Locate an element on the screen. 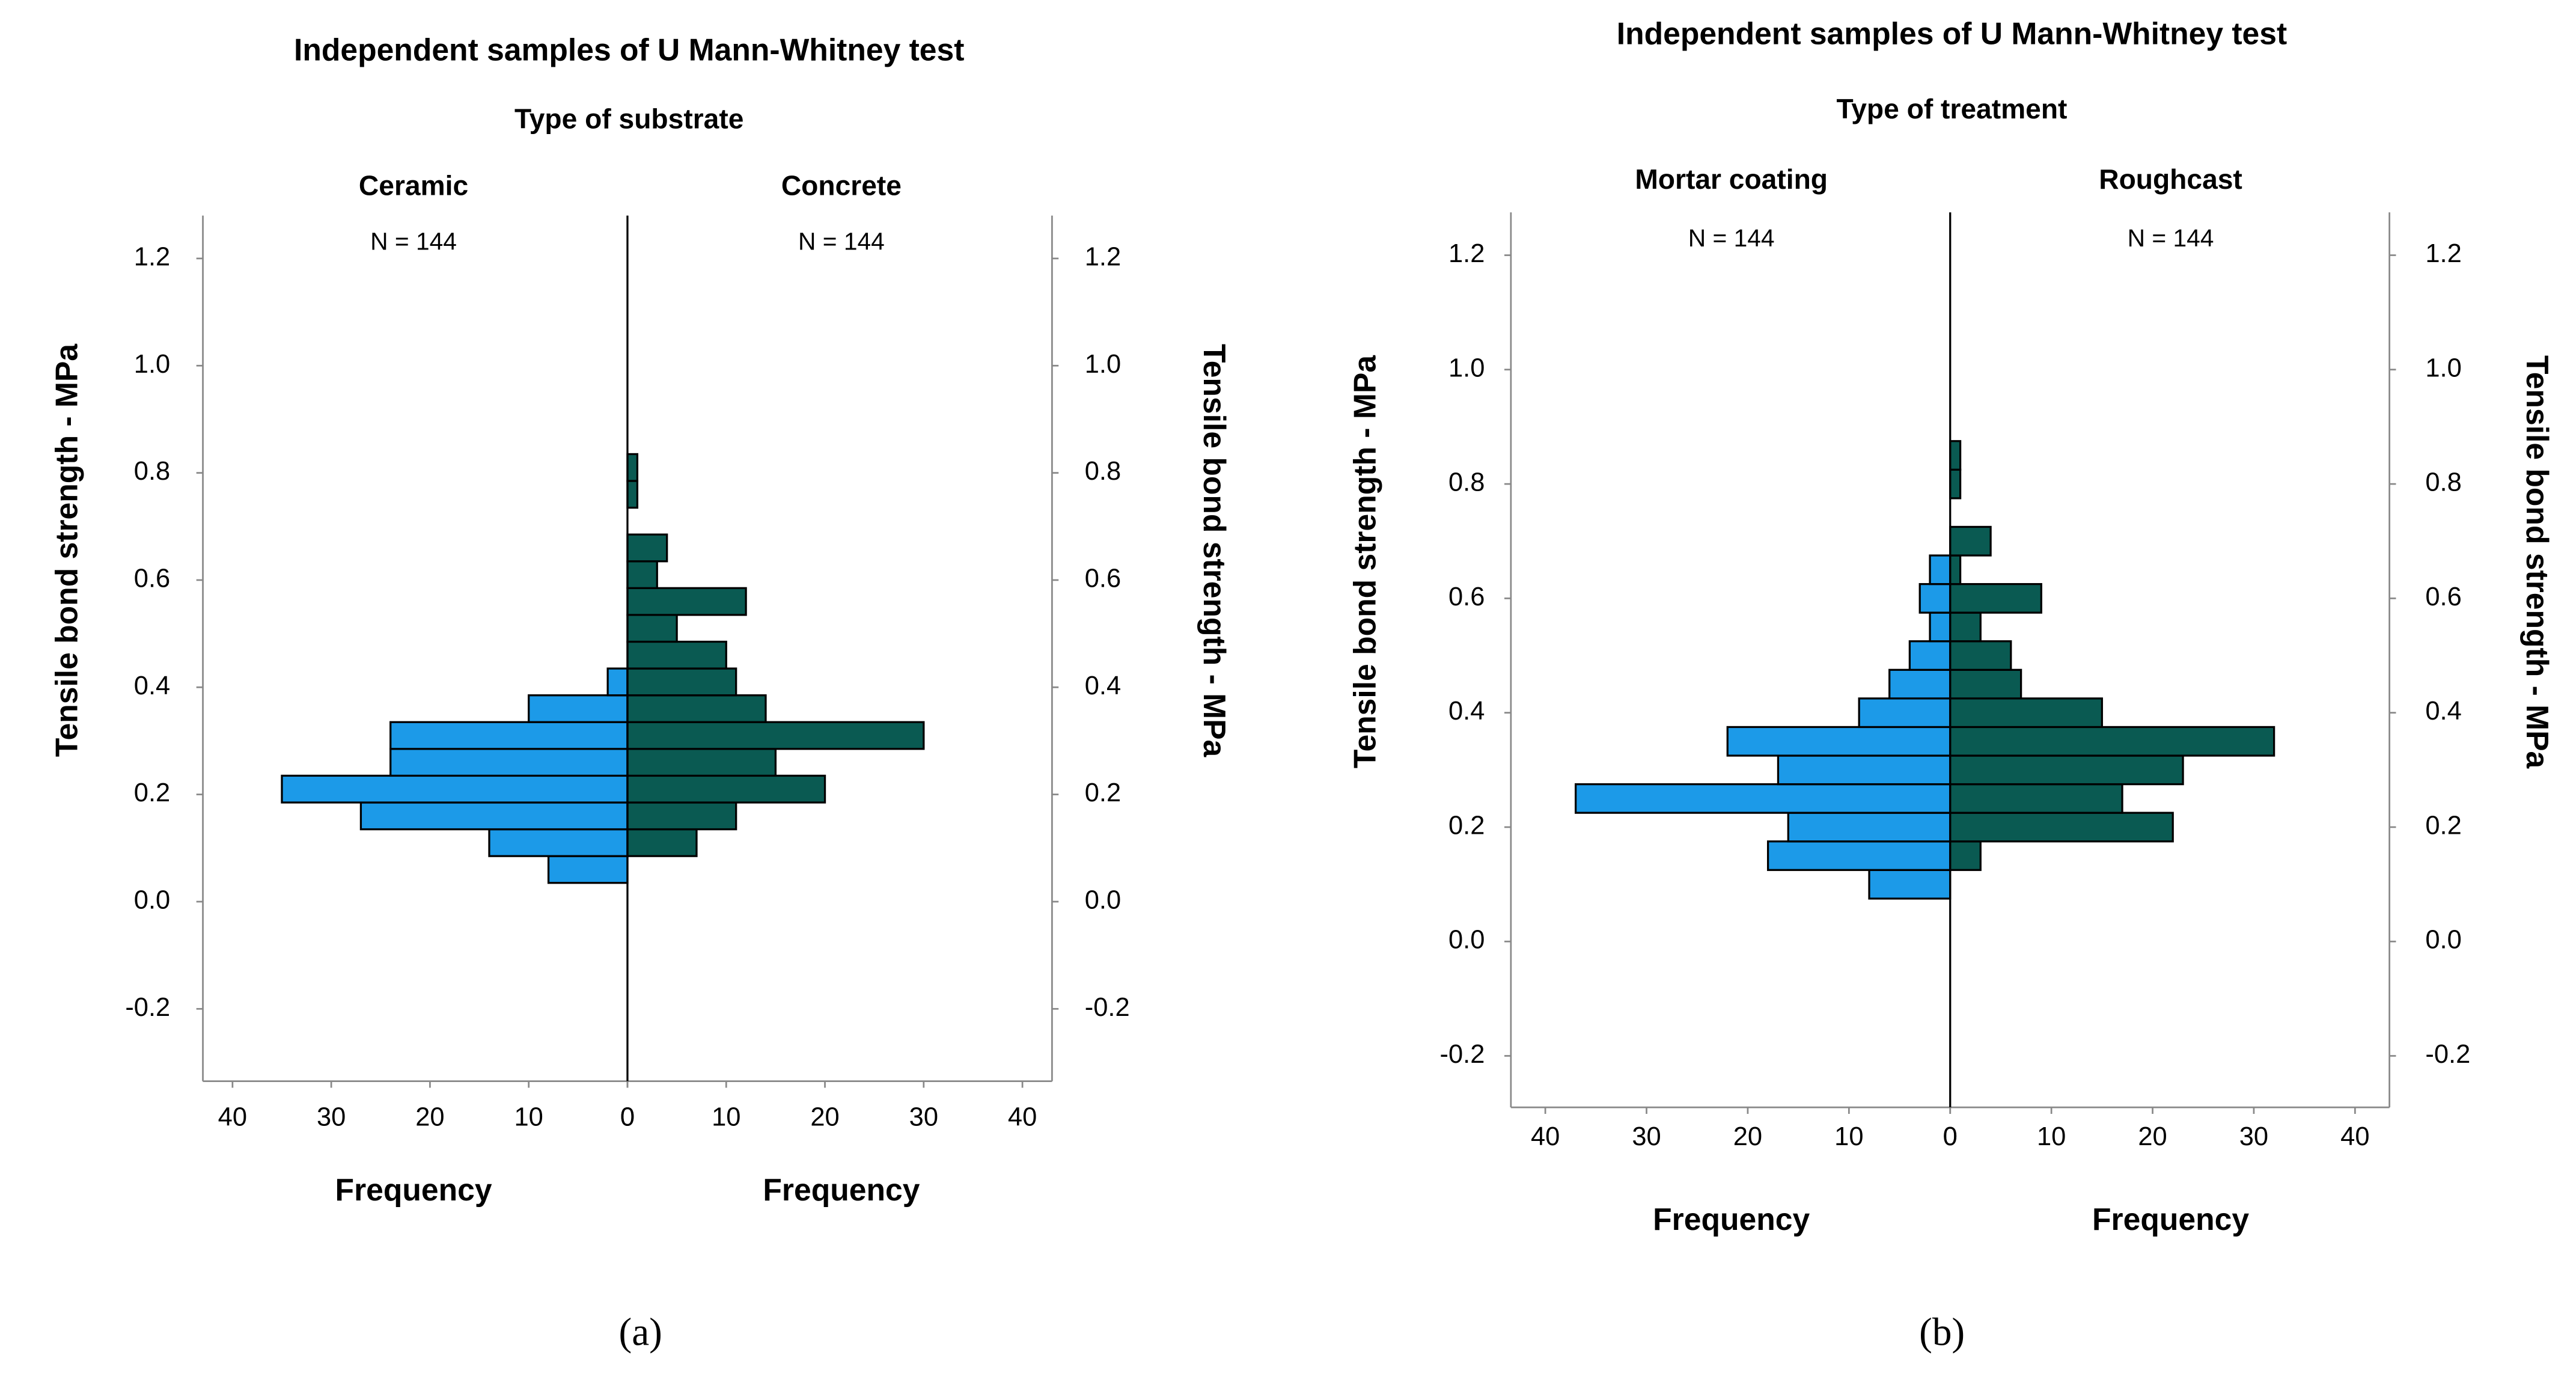  chart-subtitle: Type of treatment is located at coordinates (1951, 108).